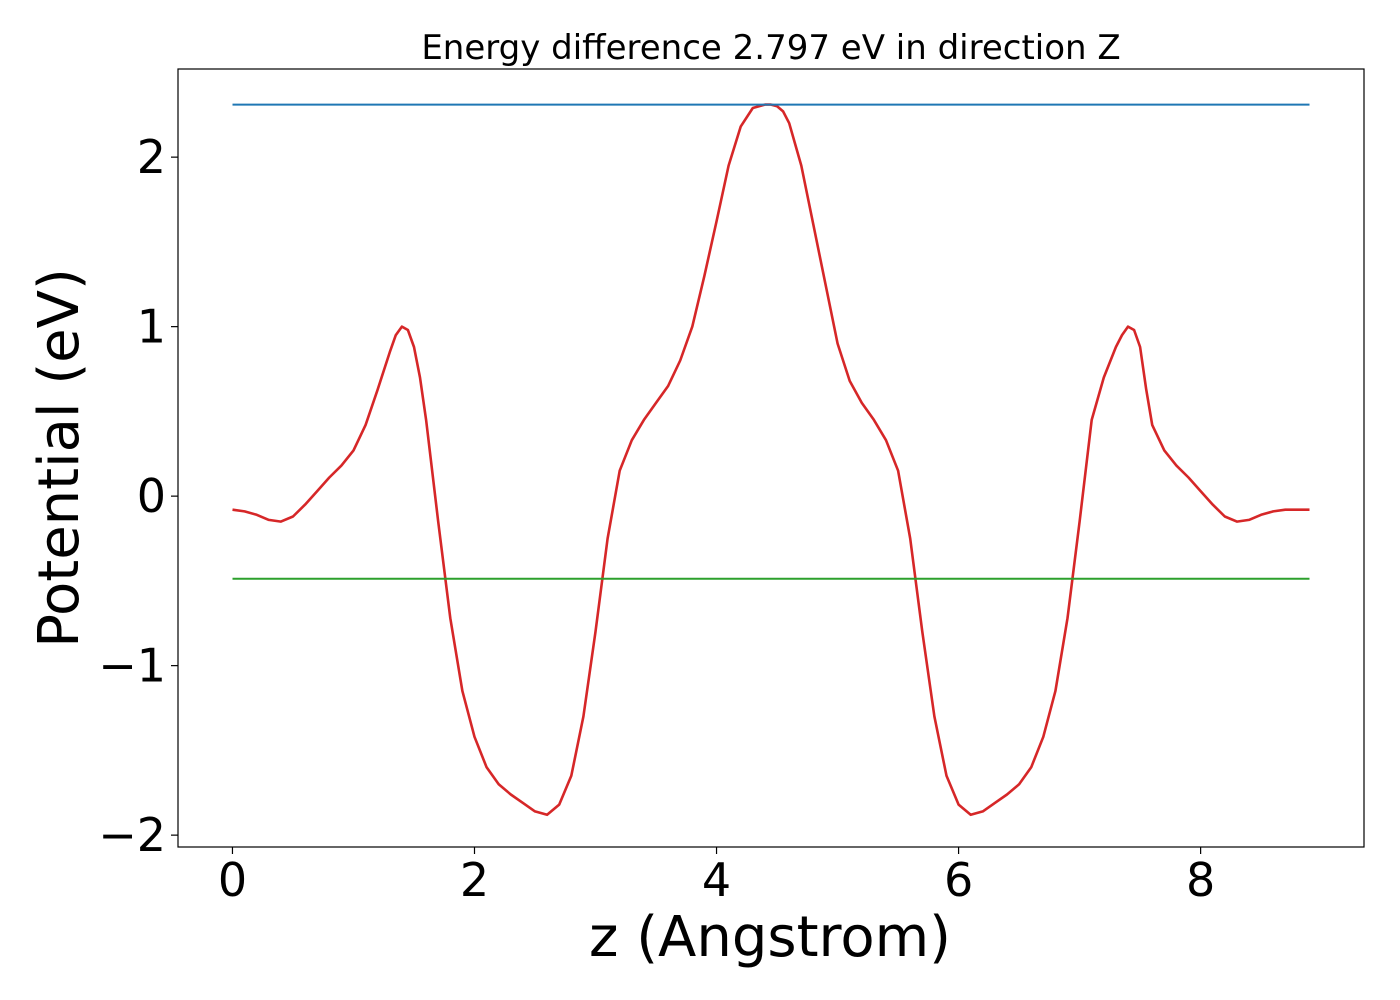 Image resolution: width=1400 pixels, height=1000 pixels. I want to click on x-tick-label: 0, so click(232, 880).